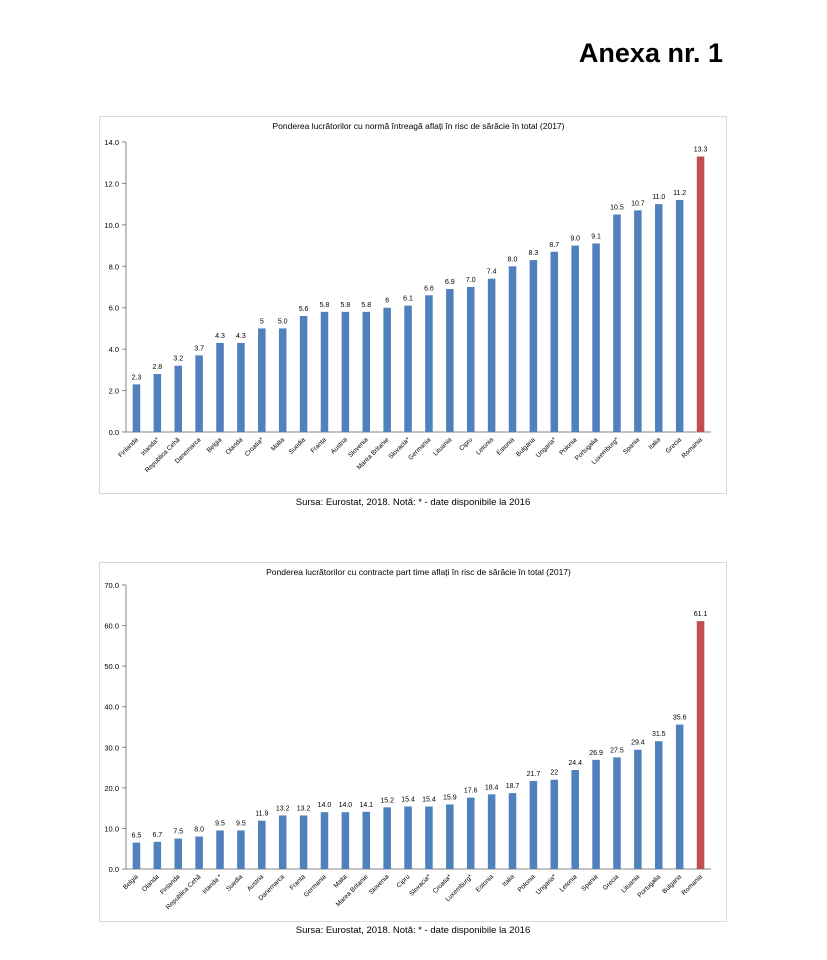 The height and width of the screenshot is (960, 827). What do you see at coordinates (283, 808) in the screenshot?
I see `data-label-danemarca: 13.2` at bounding box center [283, 808].